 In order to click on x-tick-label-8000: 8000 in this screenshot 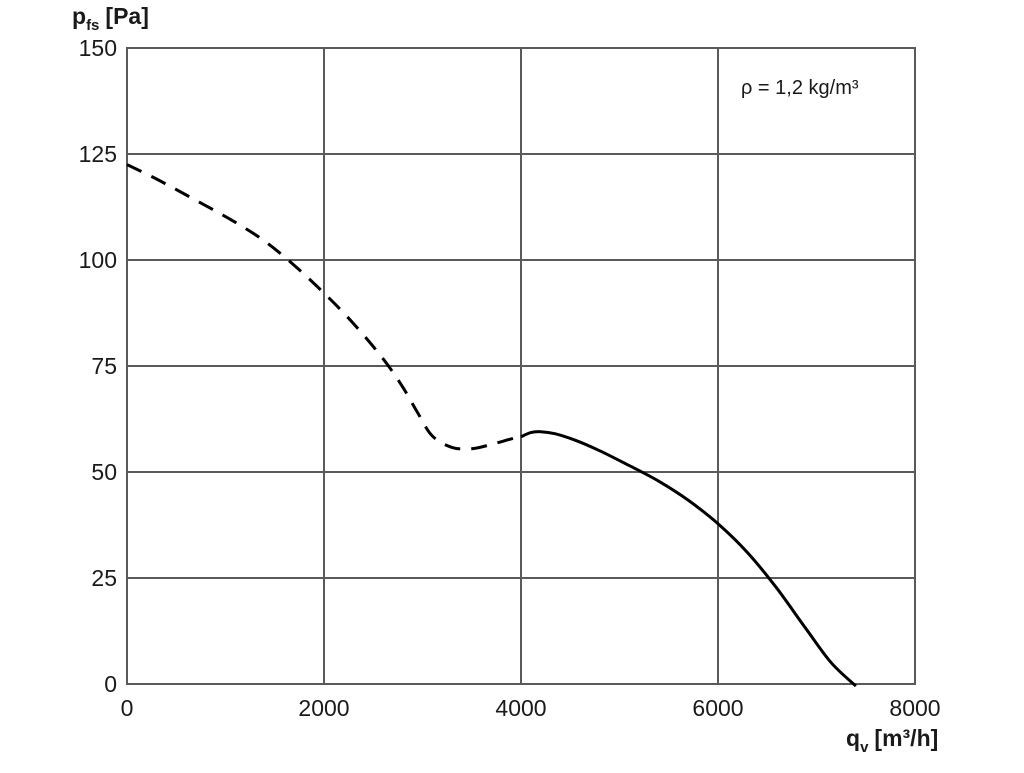, I will do `click(914, 708)`.